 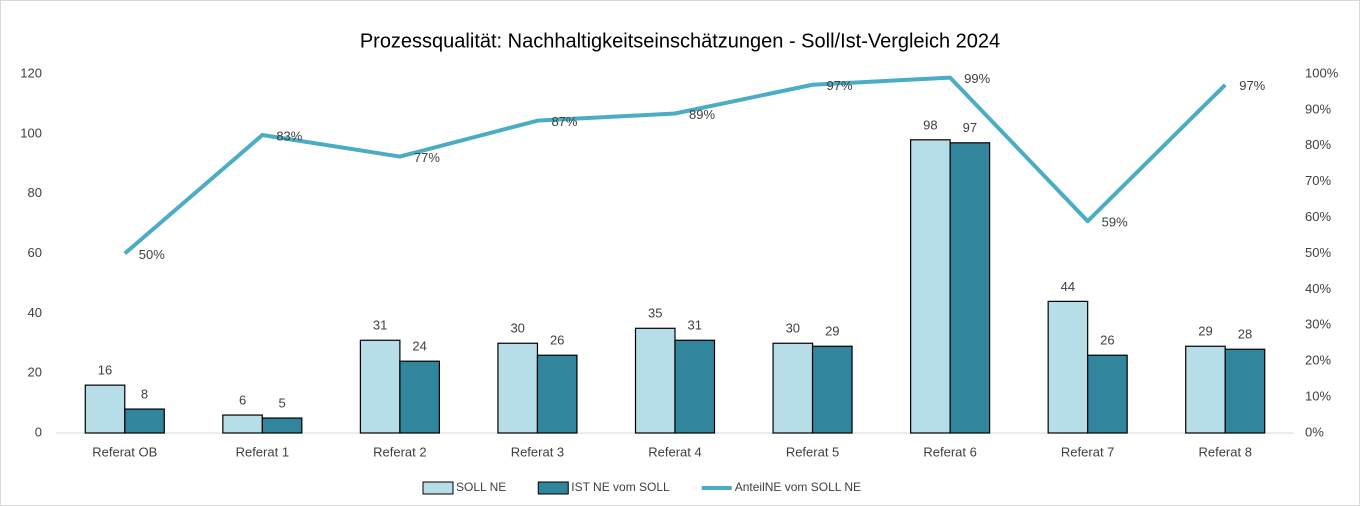 I want to click on x-tick-label: Referat 4, so click(x=674, y=451).